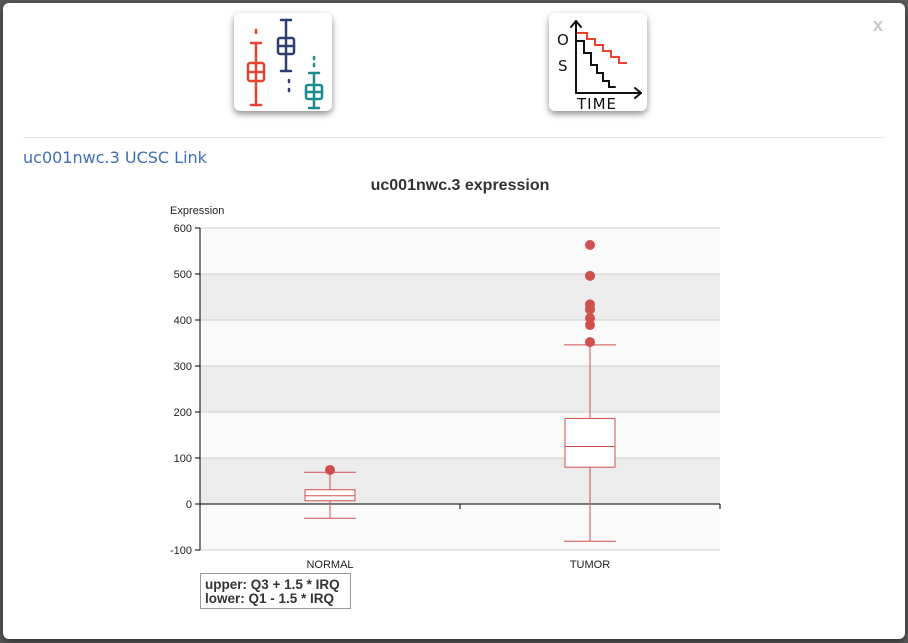 This screenshot has width=908, height=643. What do you see at coordinates (454, 137) in the screenshot?
I see `divider` at bounding box center [454, 137].